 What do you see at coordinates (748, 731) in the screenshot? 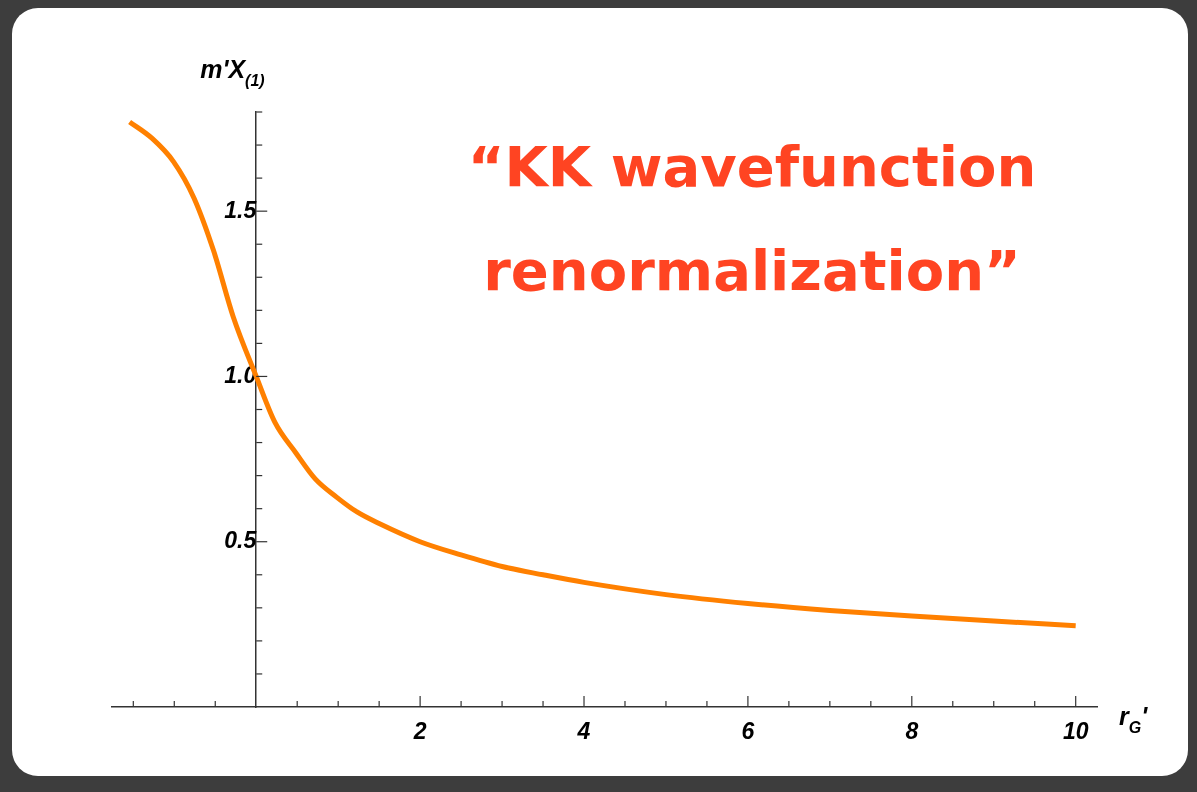
I see `x-tick-label: 6` at bounding box center [748, 731].